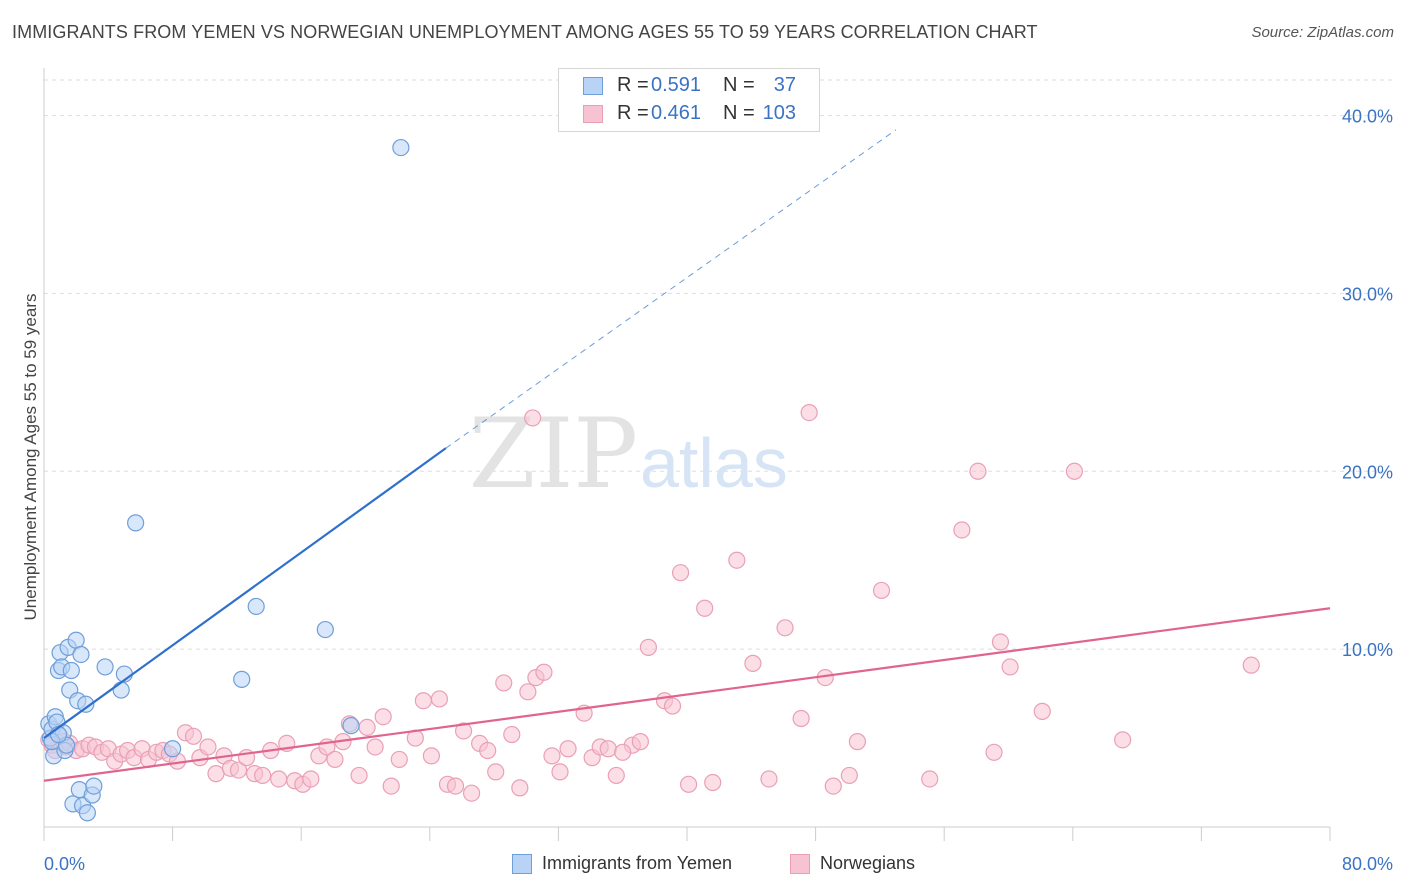  Describe the element at coordinates (671, 289) in the screenshot. I see `yemen-trend-extension` at that location.